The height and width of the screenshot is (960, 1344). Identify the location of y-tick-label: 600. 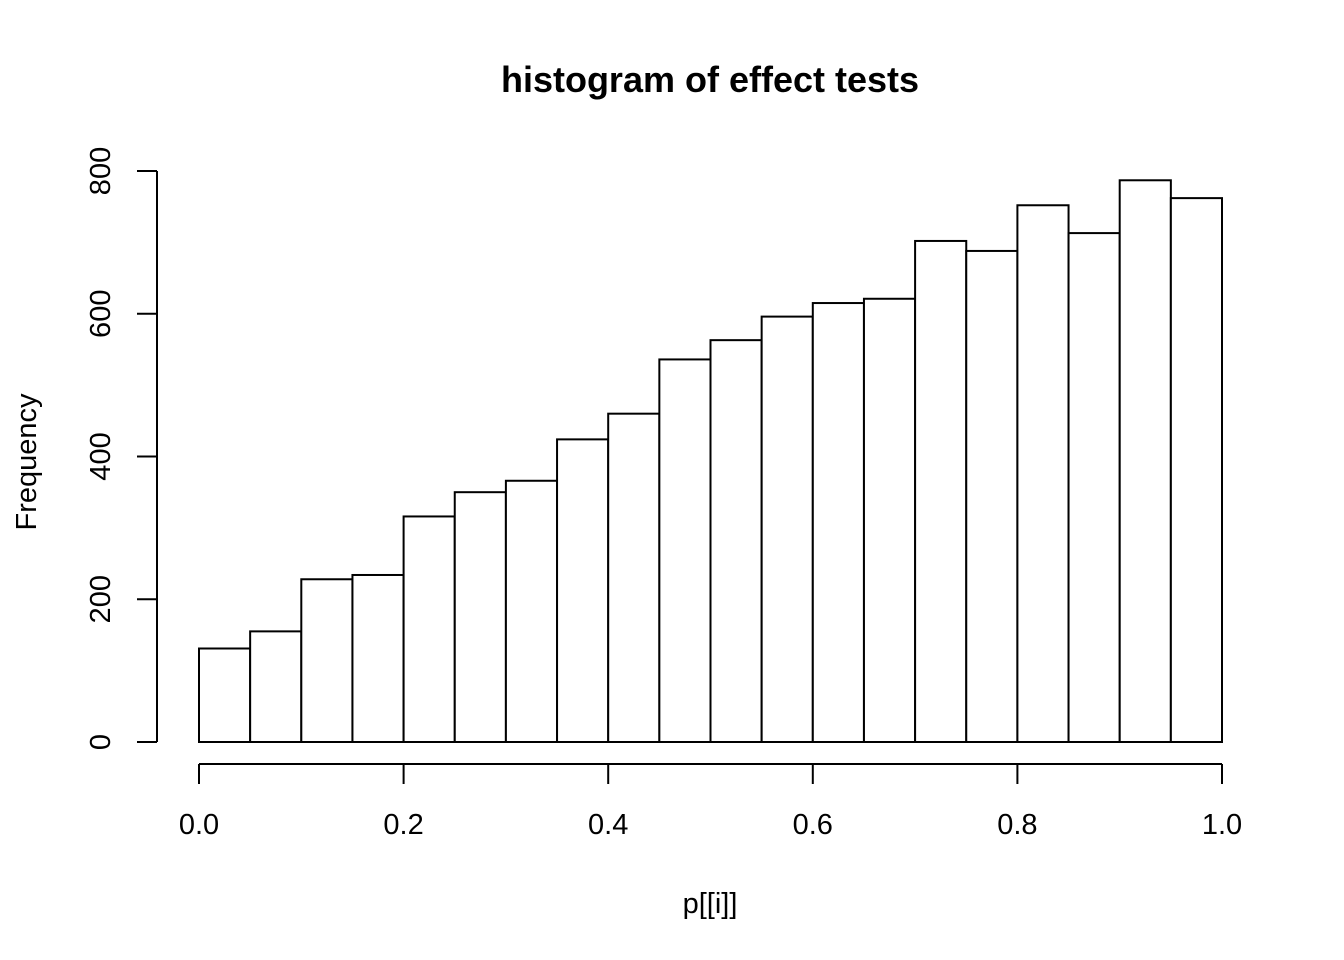
(101, 314).